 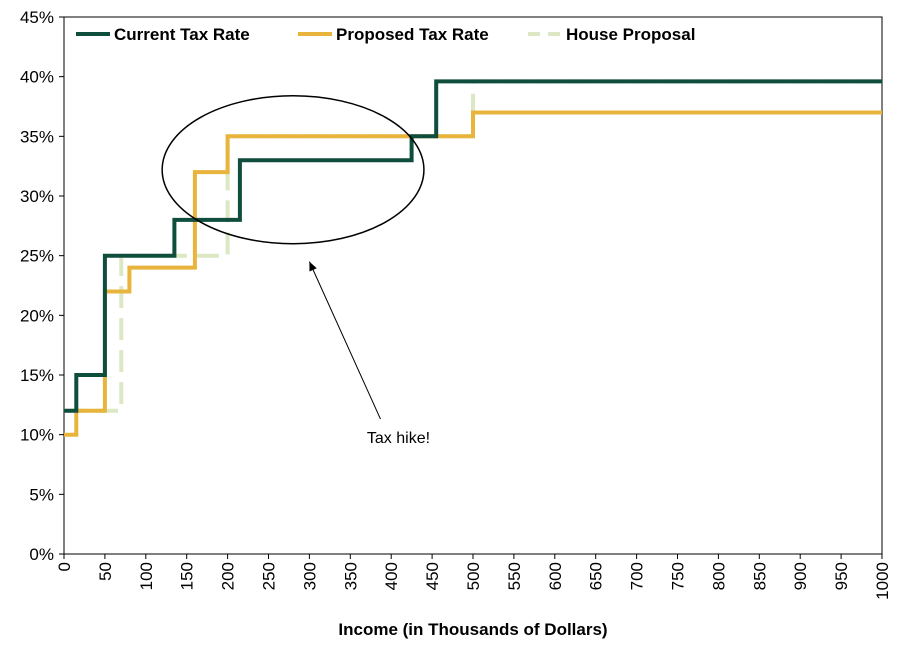 I want to click on x-tick-label: 500, so click(x=473, y=576).